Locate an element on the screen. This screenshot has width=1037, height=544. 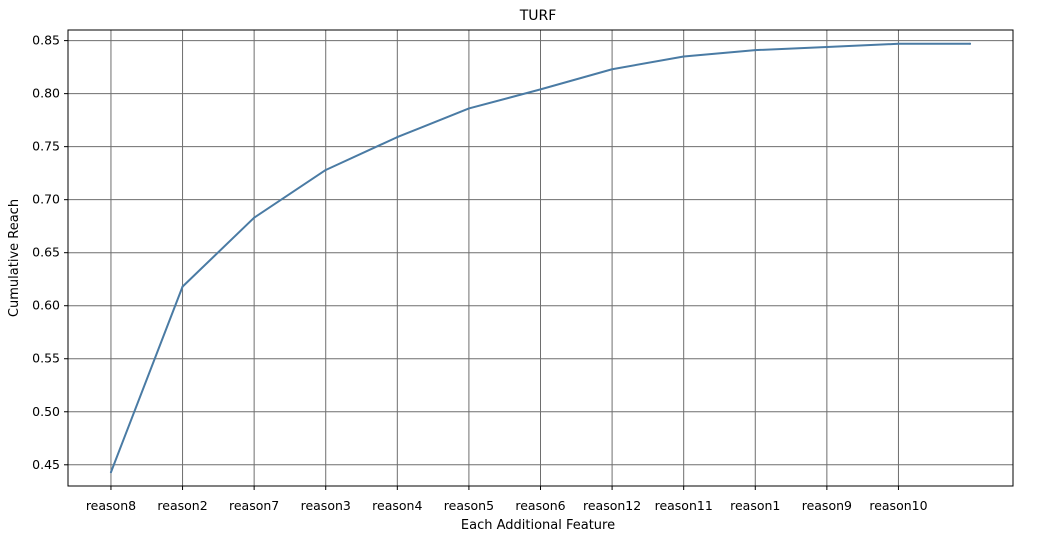
x-tick-label: reason10 is located at coordinates (898, 505).